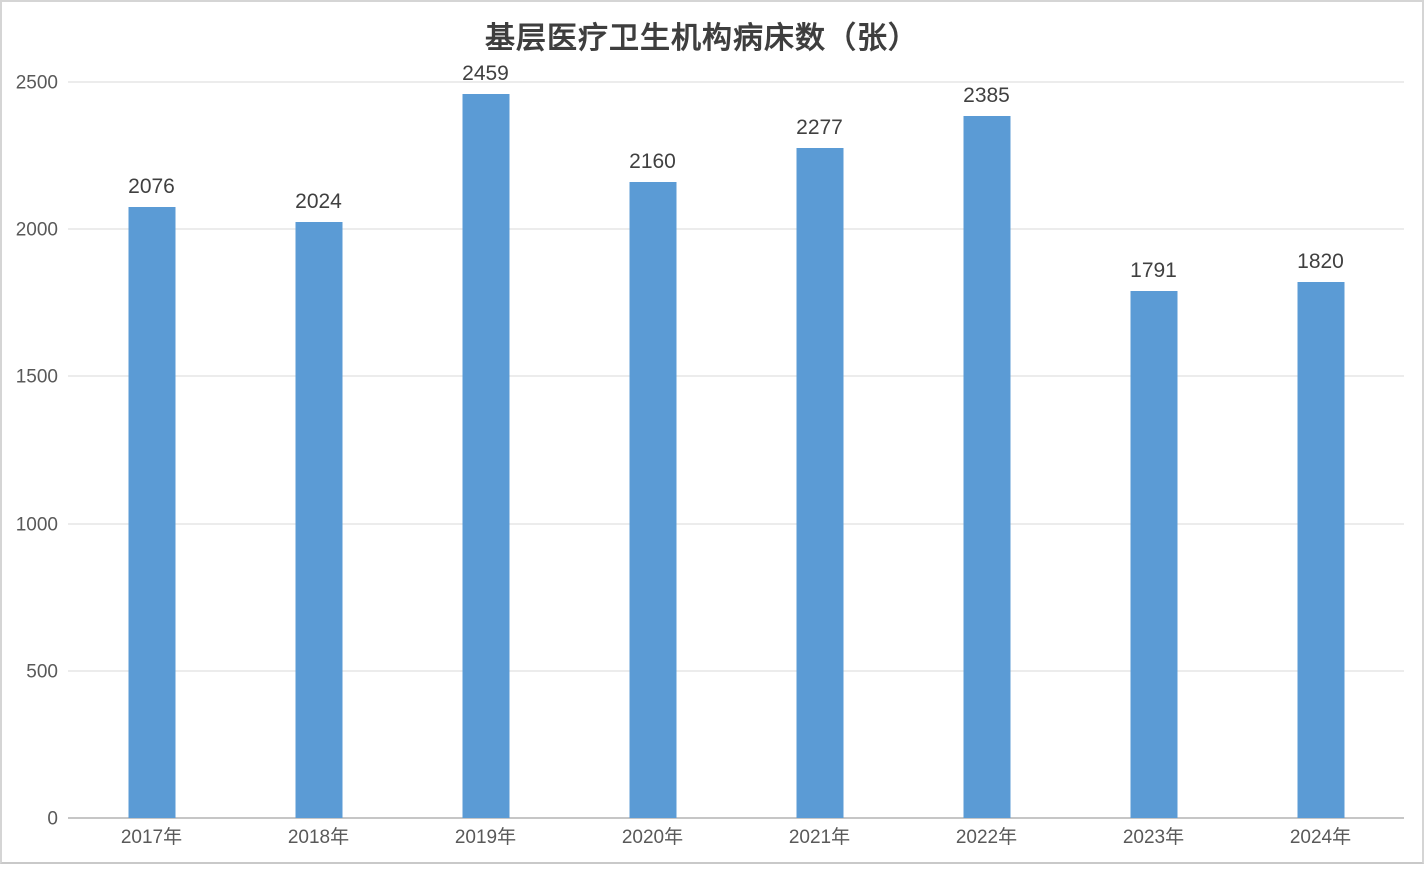 This screenshot has width=1425, height=869. I want to click on y-tick-label: 0, so click(52, 819).